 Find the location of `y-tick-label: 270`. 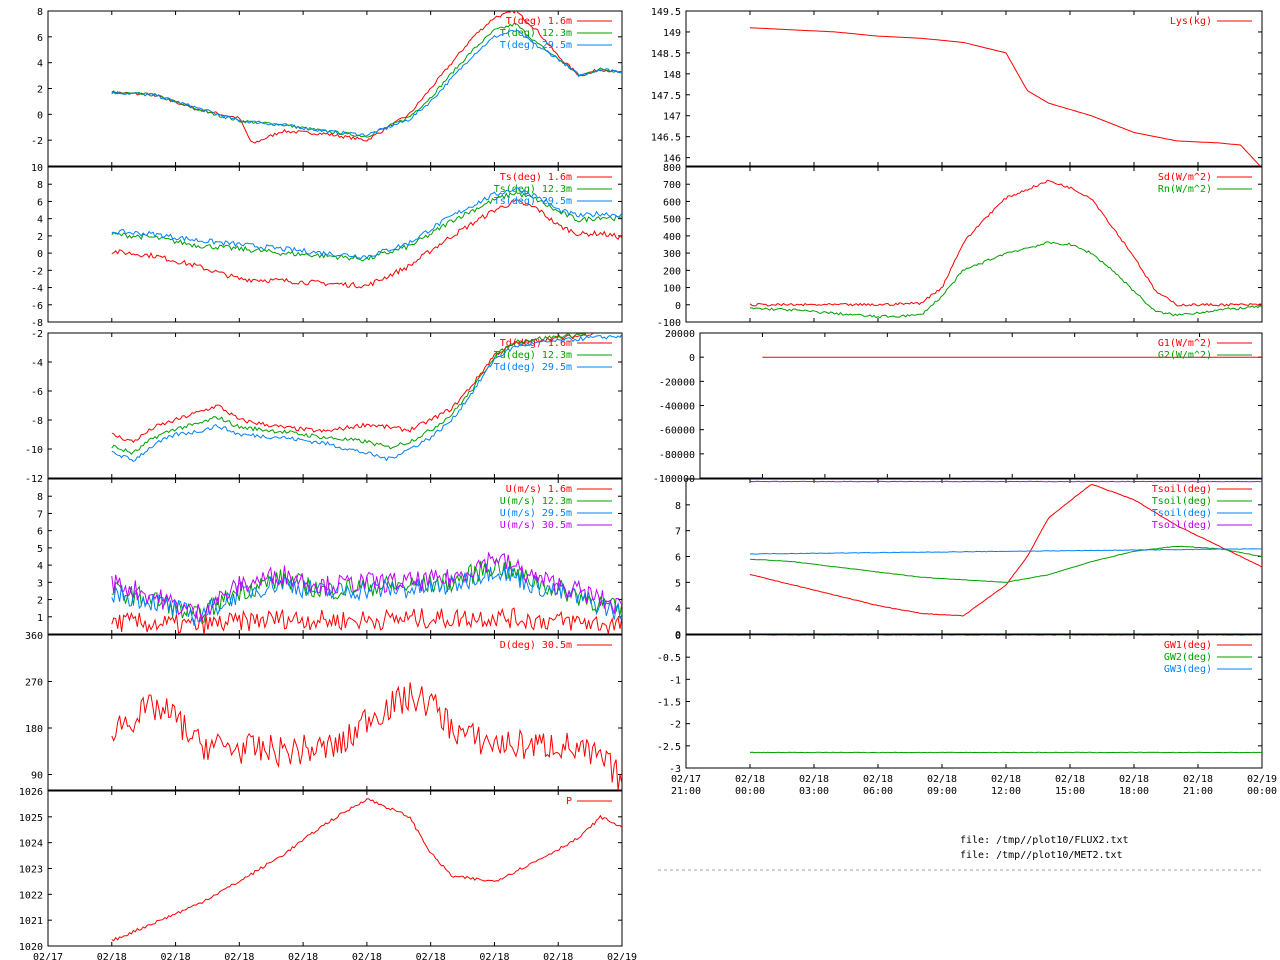

y-tick-label: 270 is located at coordinates (34, 683).